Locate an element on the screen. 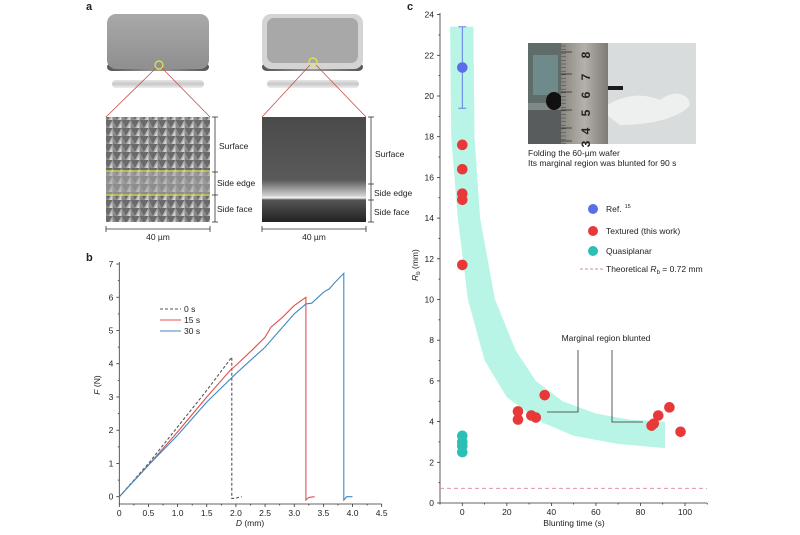  ruler-number: 8 is located at coordinates (586, 54).